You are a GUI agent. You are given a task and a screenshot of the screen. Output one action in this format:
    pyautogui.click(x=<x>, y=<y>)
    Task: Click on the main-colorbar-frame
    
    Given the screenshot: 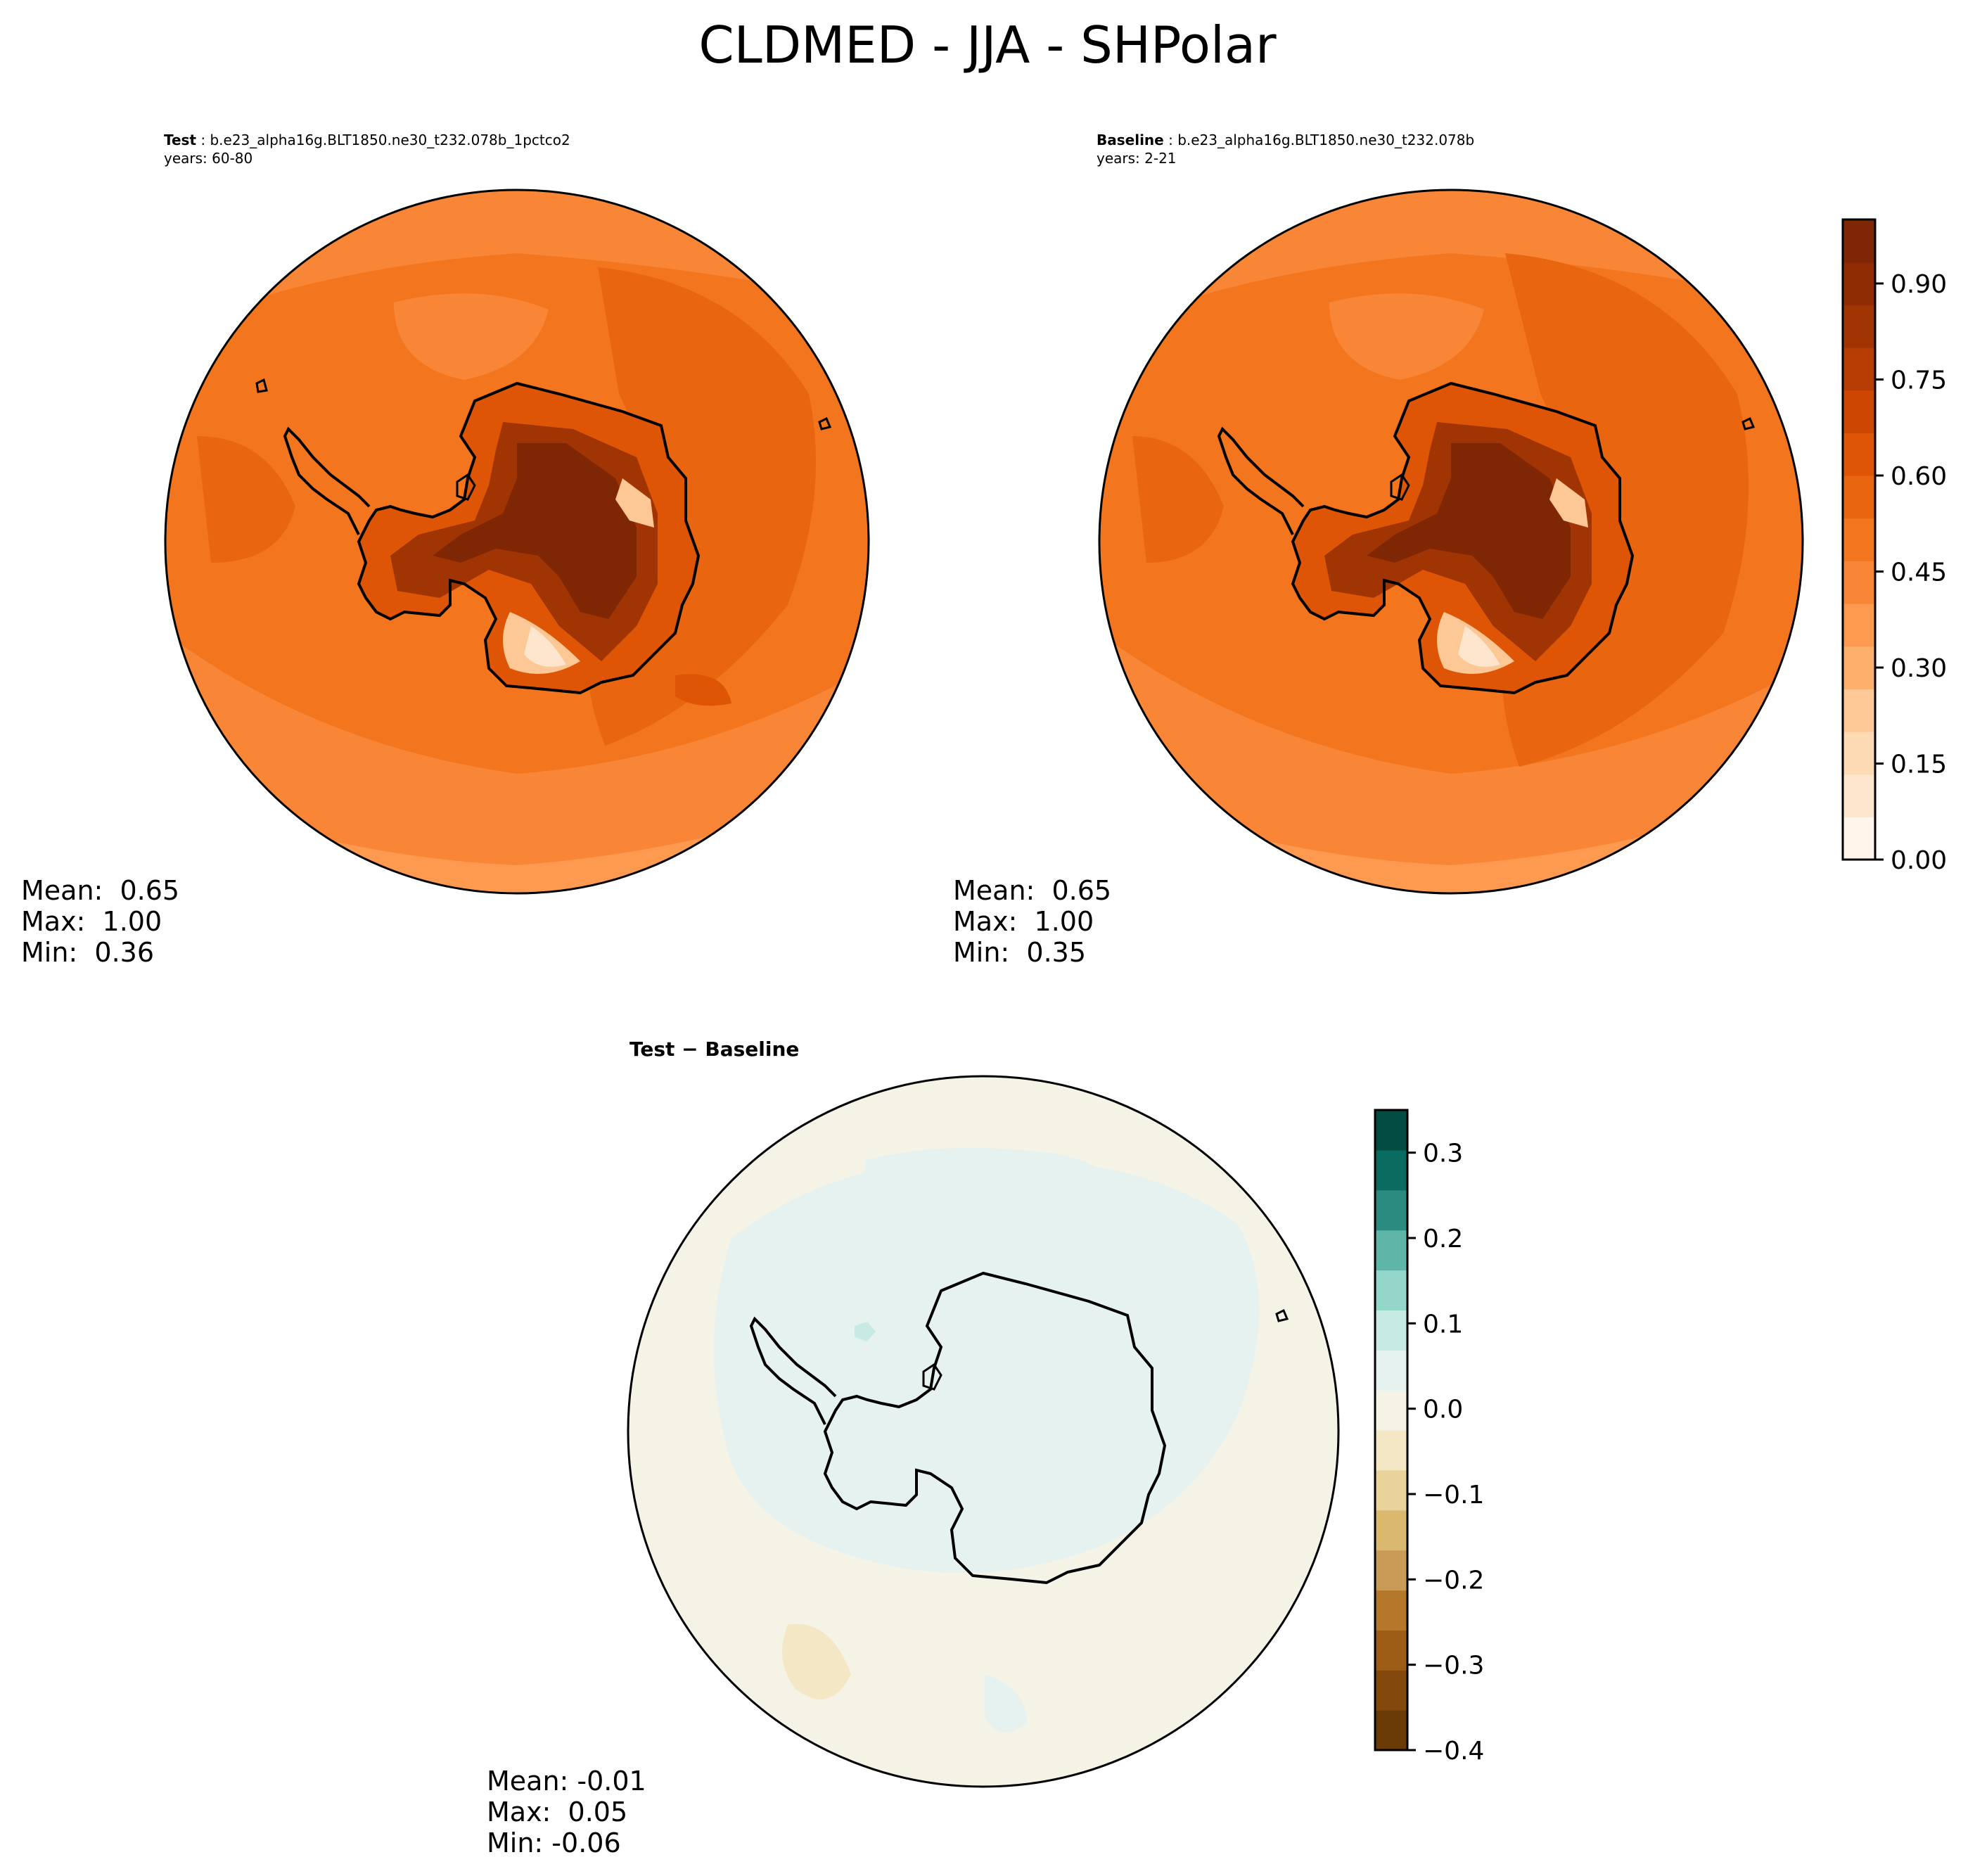 What is the action you would take?
    pyautogui.click(x=1859, y=539)
    